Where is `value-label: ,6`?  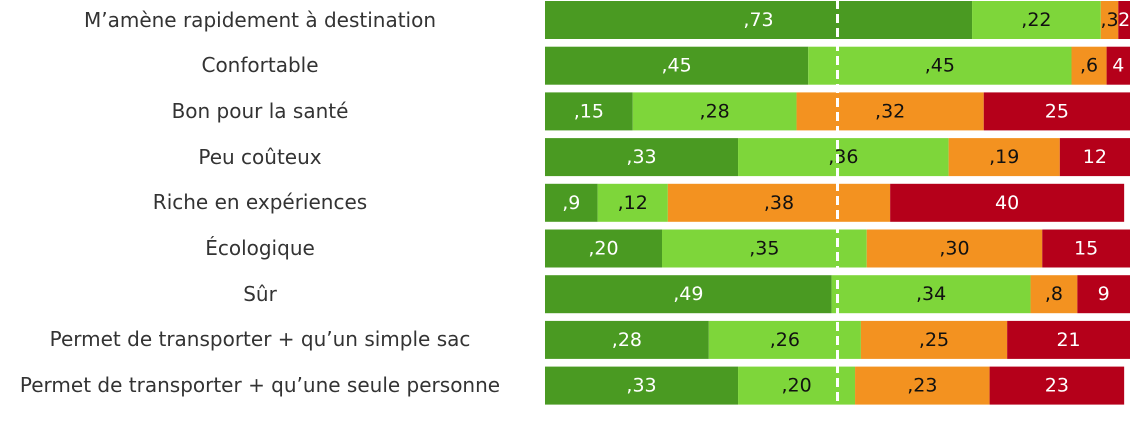
value-label: ,6 is located at coordinates (1089, 66).